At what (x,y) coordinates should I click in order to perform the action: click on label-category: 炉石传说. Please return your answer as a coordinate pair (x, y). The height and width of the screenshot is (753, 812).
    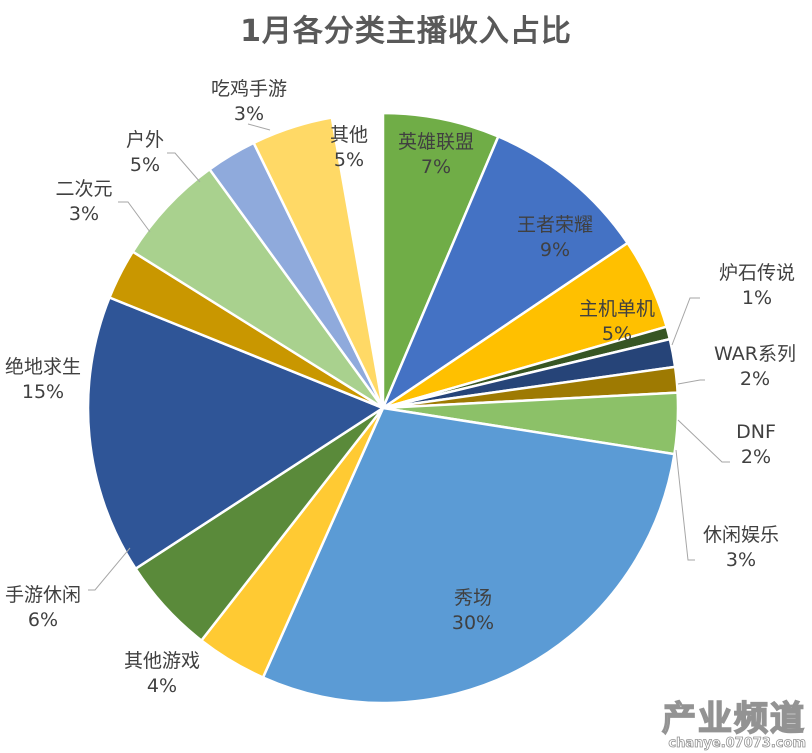
    Looking at the image, I should click on (756, 273).